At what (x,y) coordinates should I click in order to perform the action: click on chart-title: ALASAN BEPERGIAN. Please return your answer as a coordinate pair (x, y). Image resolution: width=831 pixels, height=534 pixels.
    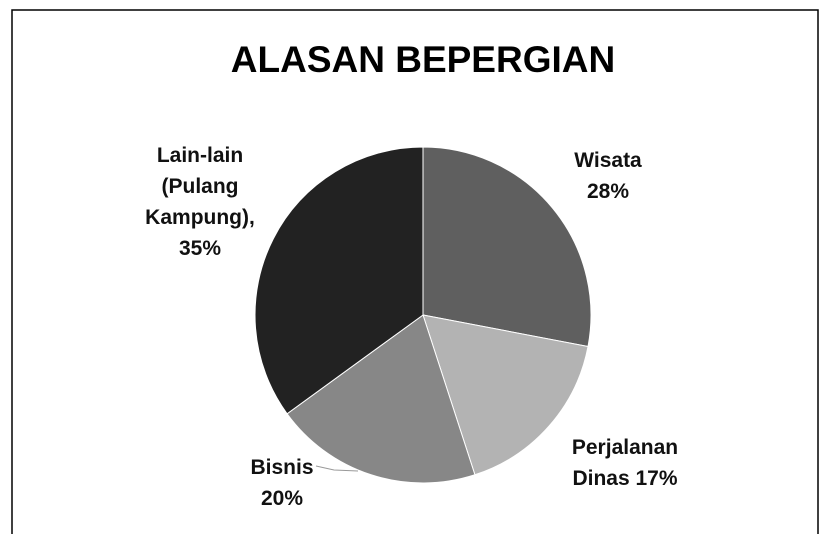
    Looking at the image, I should click on (423, 59).